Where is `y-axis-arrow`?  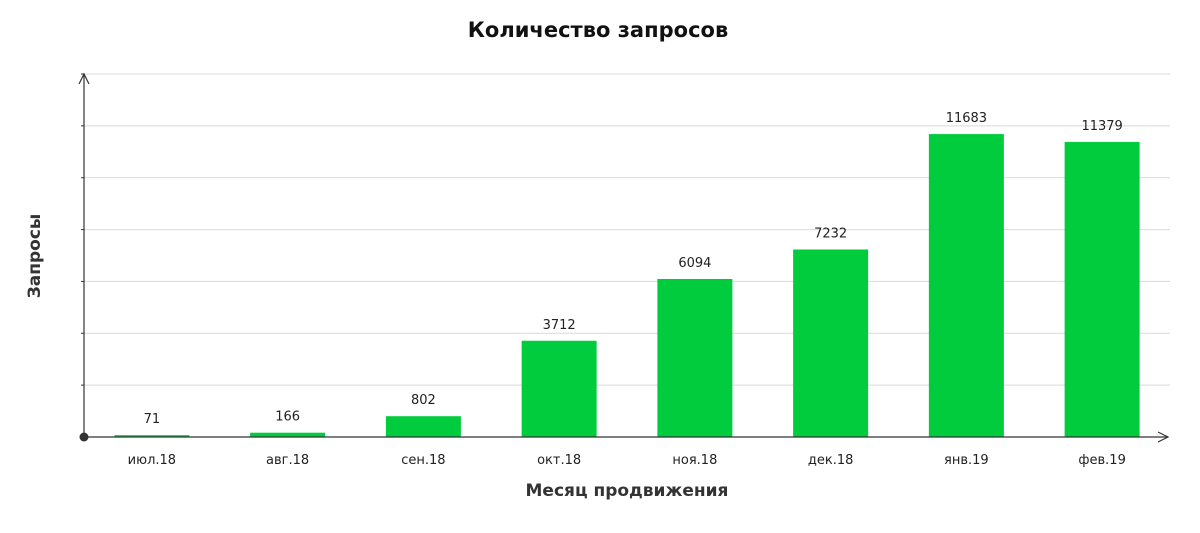 y-axis-arrow is located at coordinates (84, 78).